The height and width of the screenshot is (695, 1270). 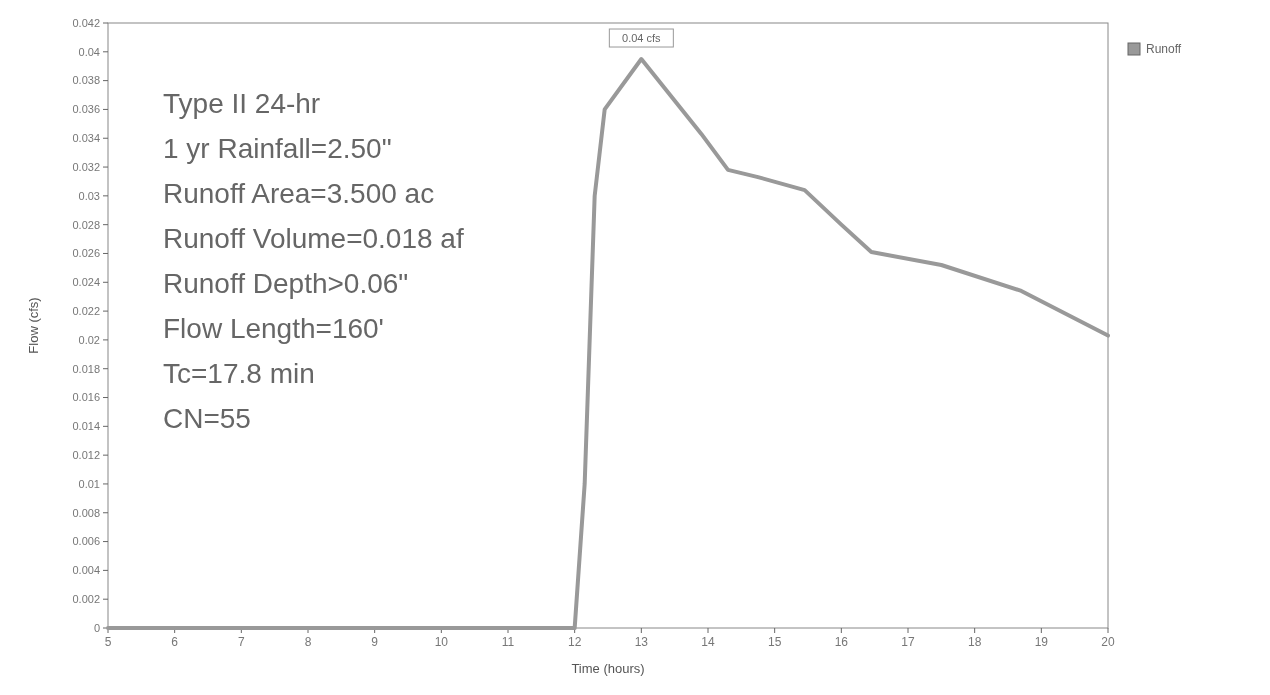 What do you see at coordinates (242, 103) in the screenshot?
I see `annotation: Type II 24-hr` at bounding box center [242, 103].